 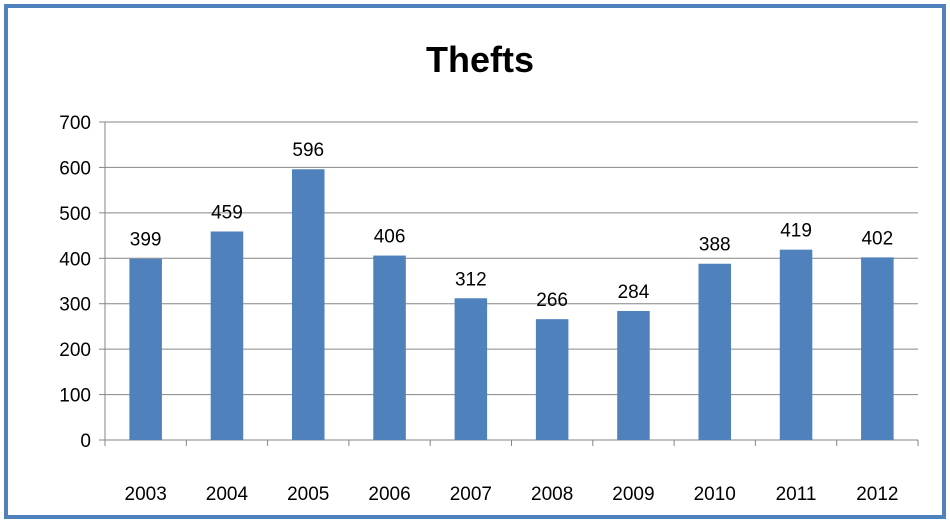 I want to click on bar-2004, so click(x=227, y=335).